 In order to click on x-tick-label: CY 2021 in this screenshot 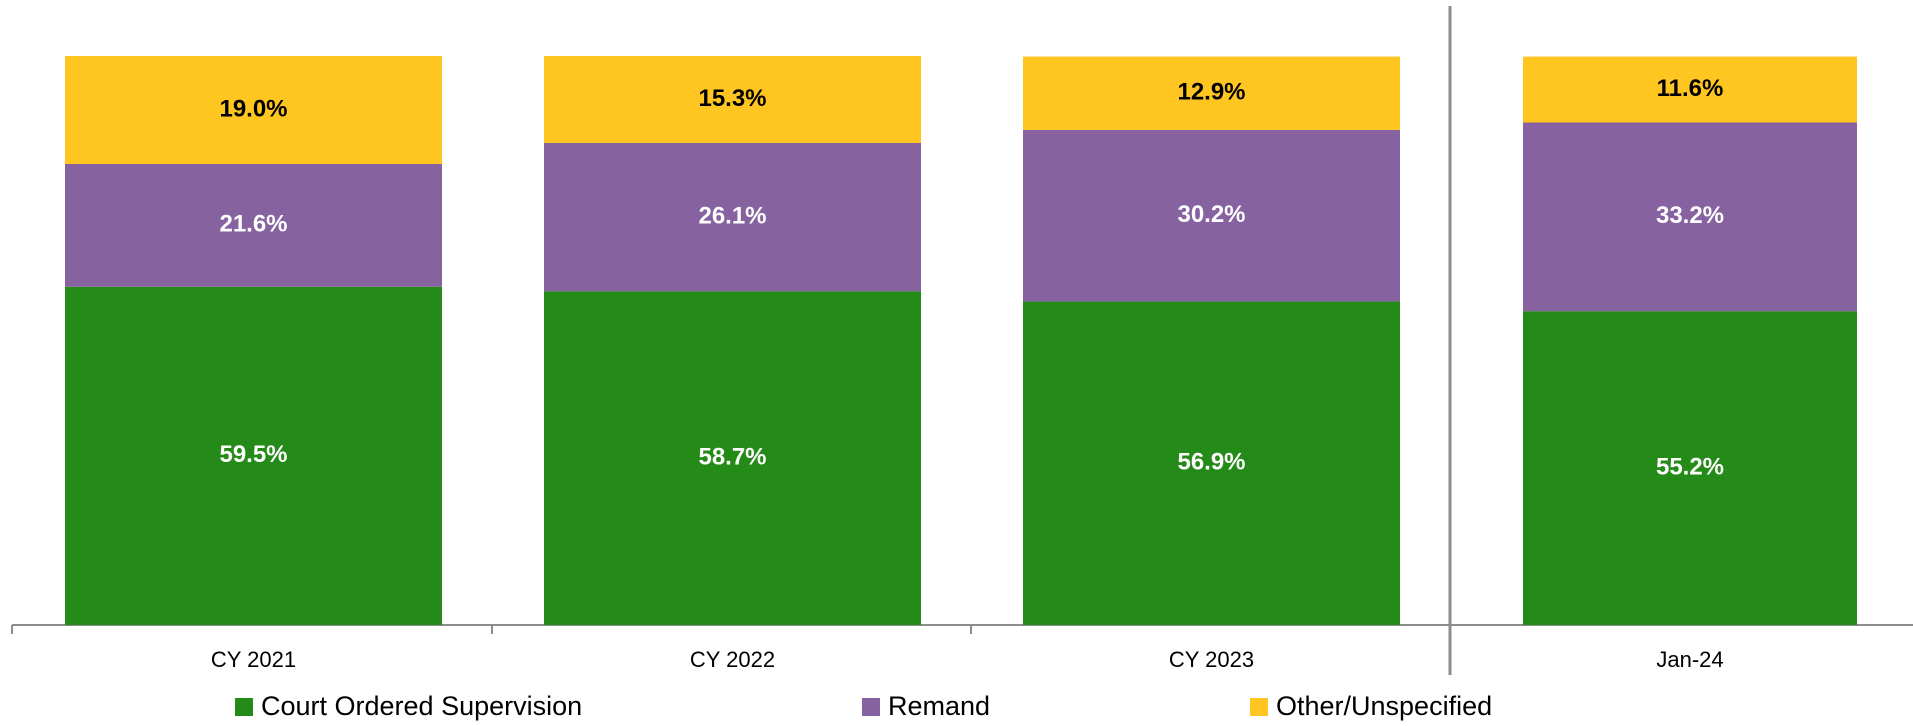, I will do `click(253, 659)`.